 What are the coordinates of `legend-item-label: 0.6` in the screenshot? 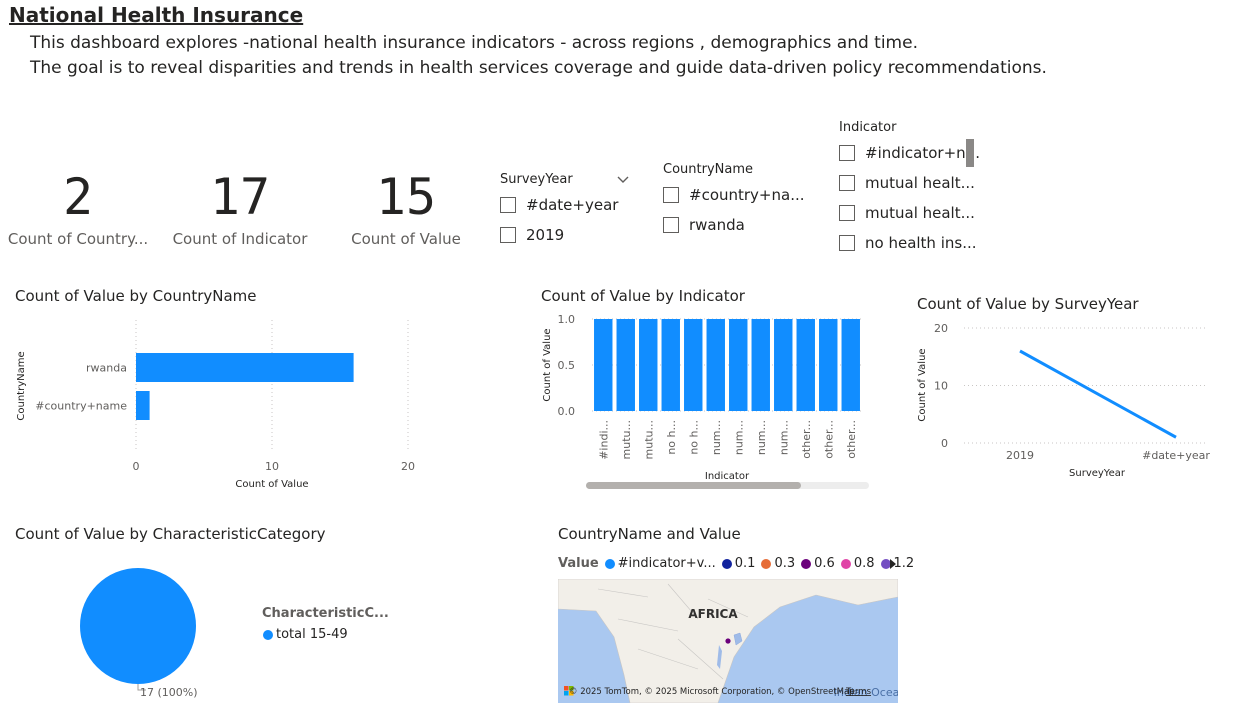 It's located at (824, 563).